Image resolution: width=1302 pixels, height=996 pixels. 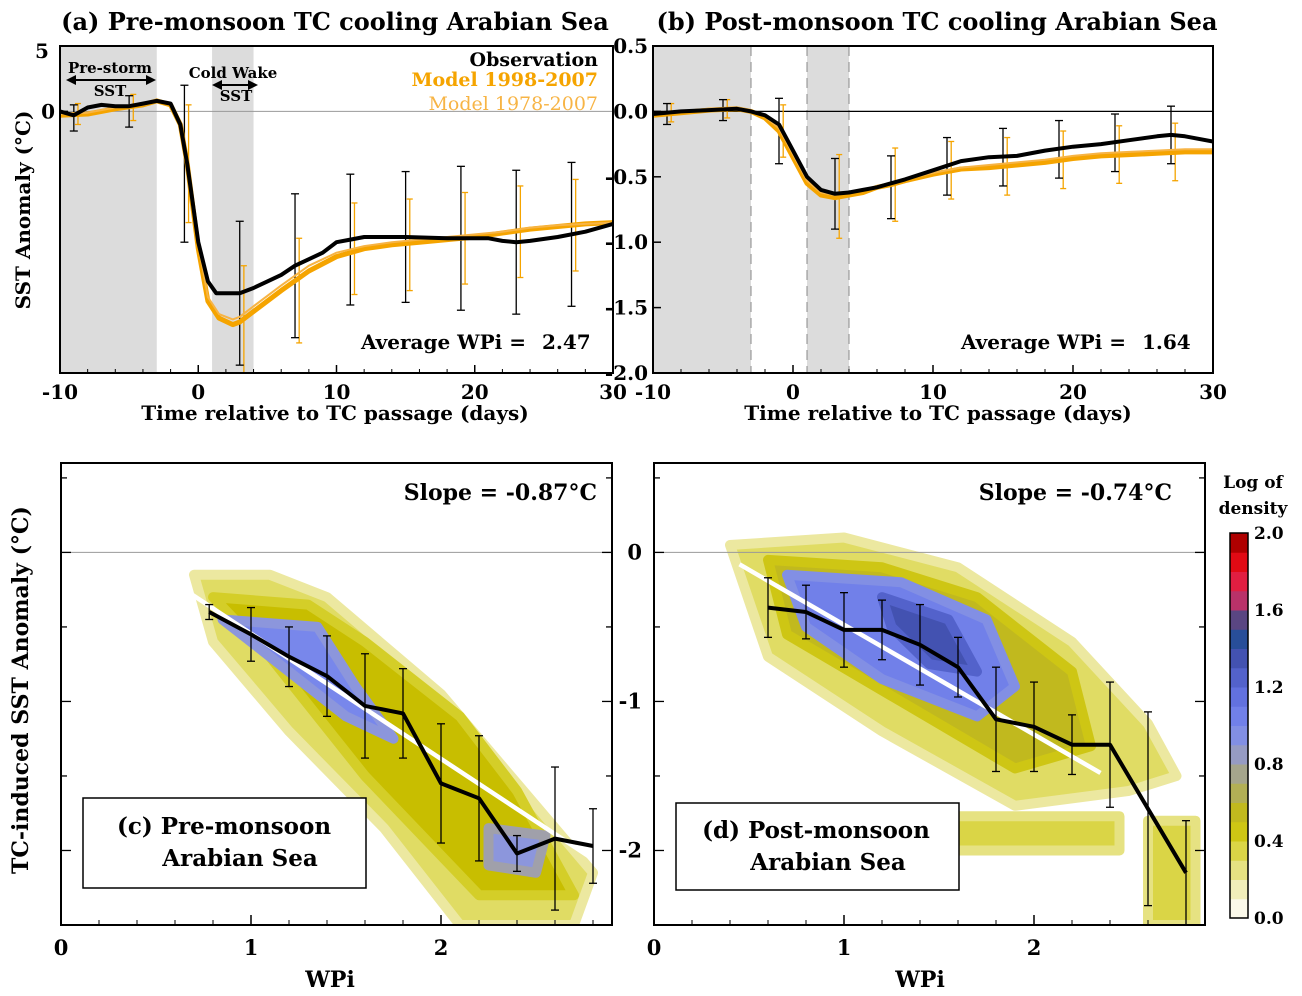 I want to click on colorbar-cells, so click(x=1239, y=726).